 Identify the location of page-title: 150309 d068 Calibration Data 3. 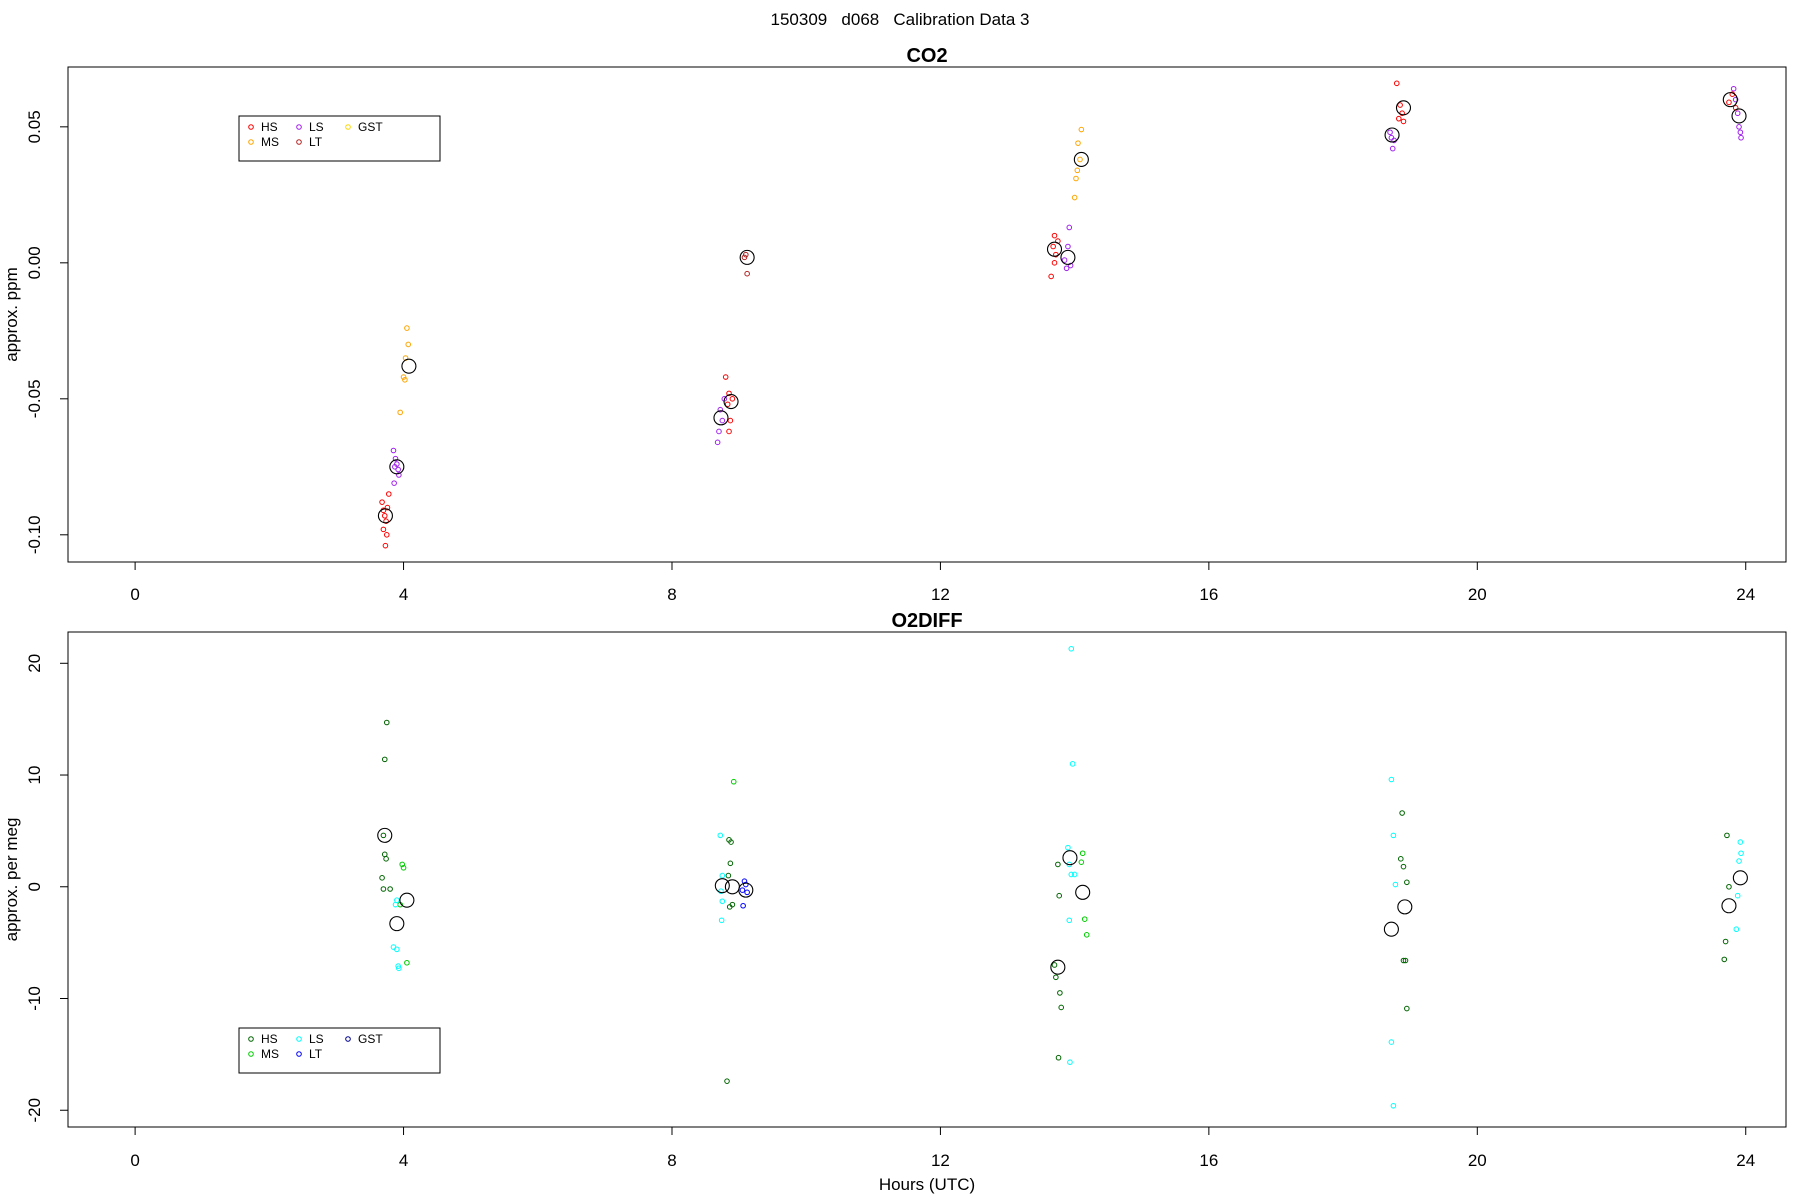
(900, 19).